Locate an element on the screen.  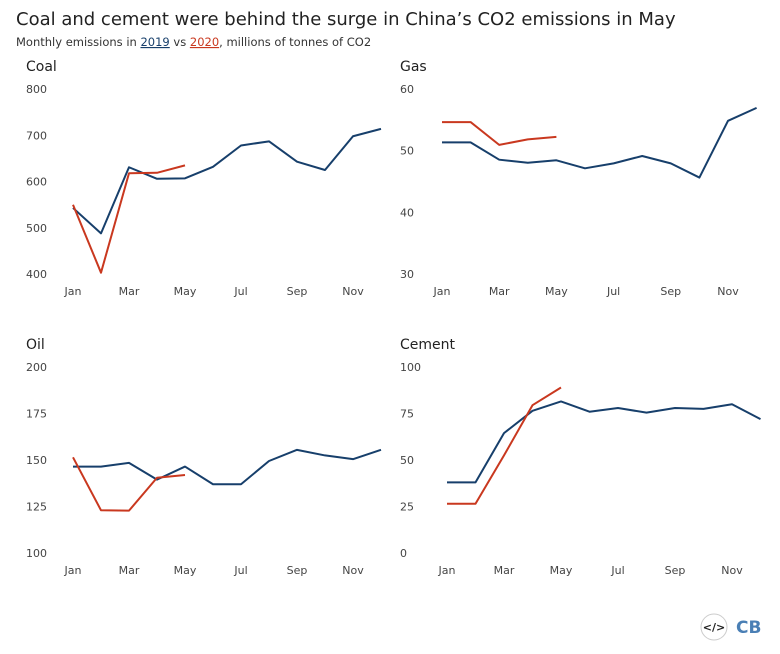
y-tick-label: 500 is located at coordinates (36, 228).